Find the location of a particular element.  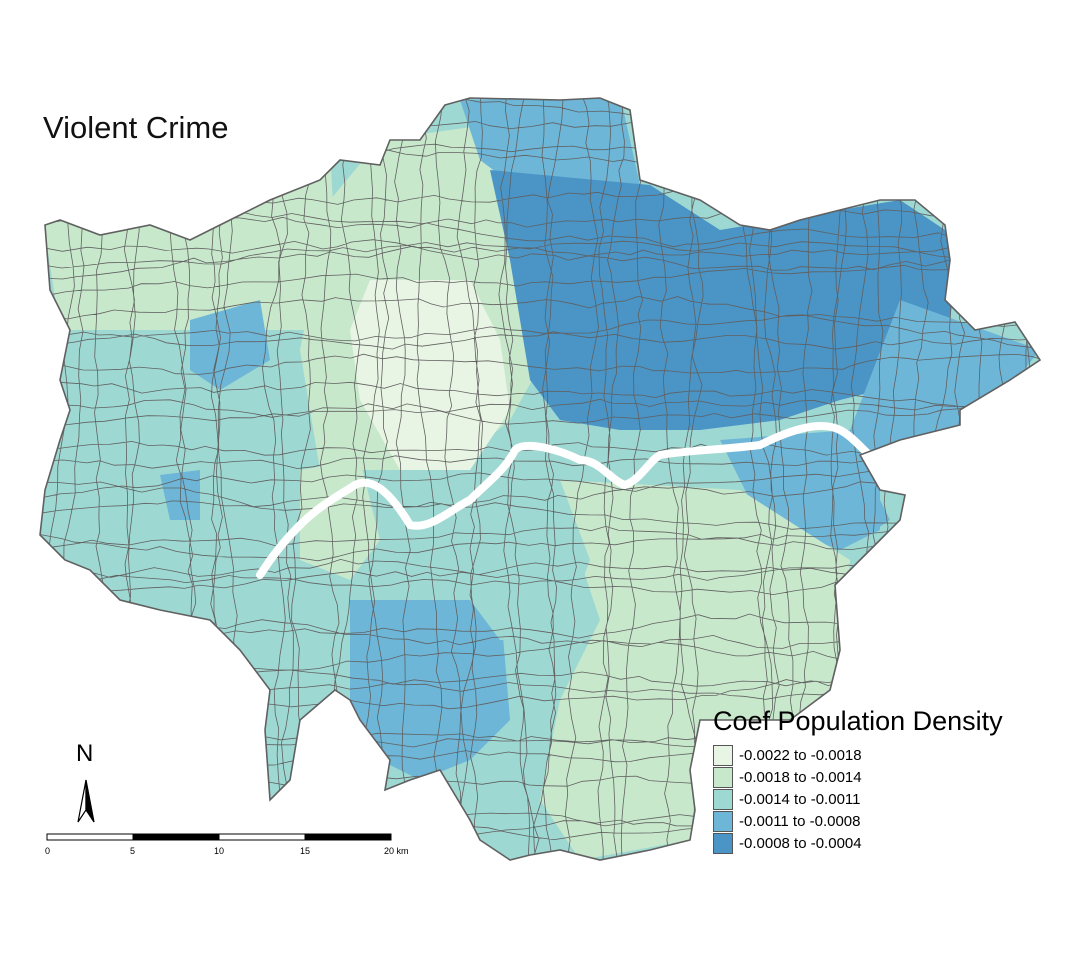

legend-item: -0.0018 to -0.0014 is located at coordinates (878, 777).